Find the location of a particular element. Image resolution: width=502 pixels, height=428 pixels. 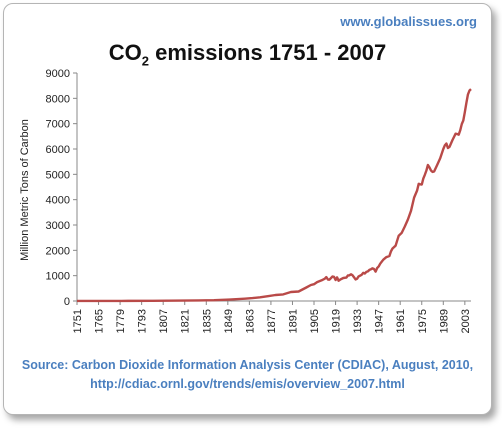

x-tick-label: 1975 is located at coordinates (423, 321).